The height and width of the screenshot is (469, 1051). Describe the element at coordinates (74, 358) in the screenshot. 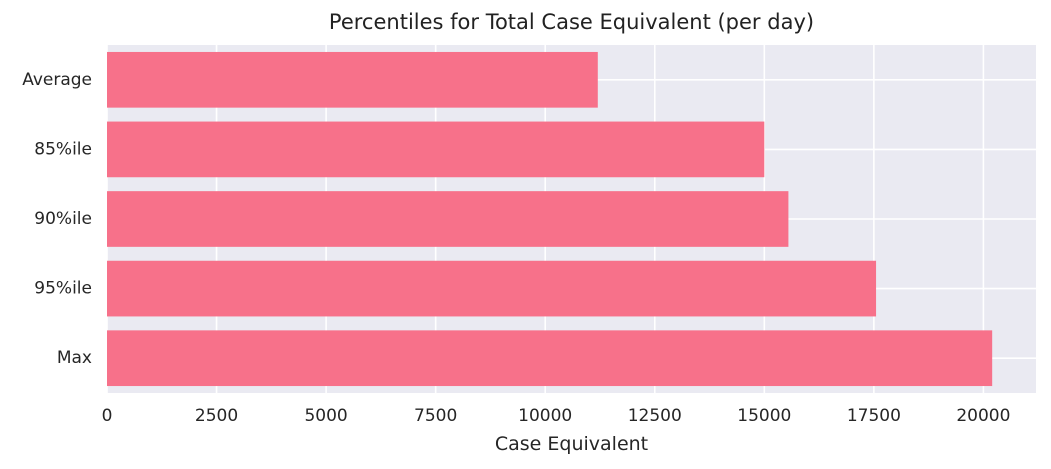

I see `y-tick-label: Max` at that location.